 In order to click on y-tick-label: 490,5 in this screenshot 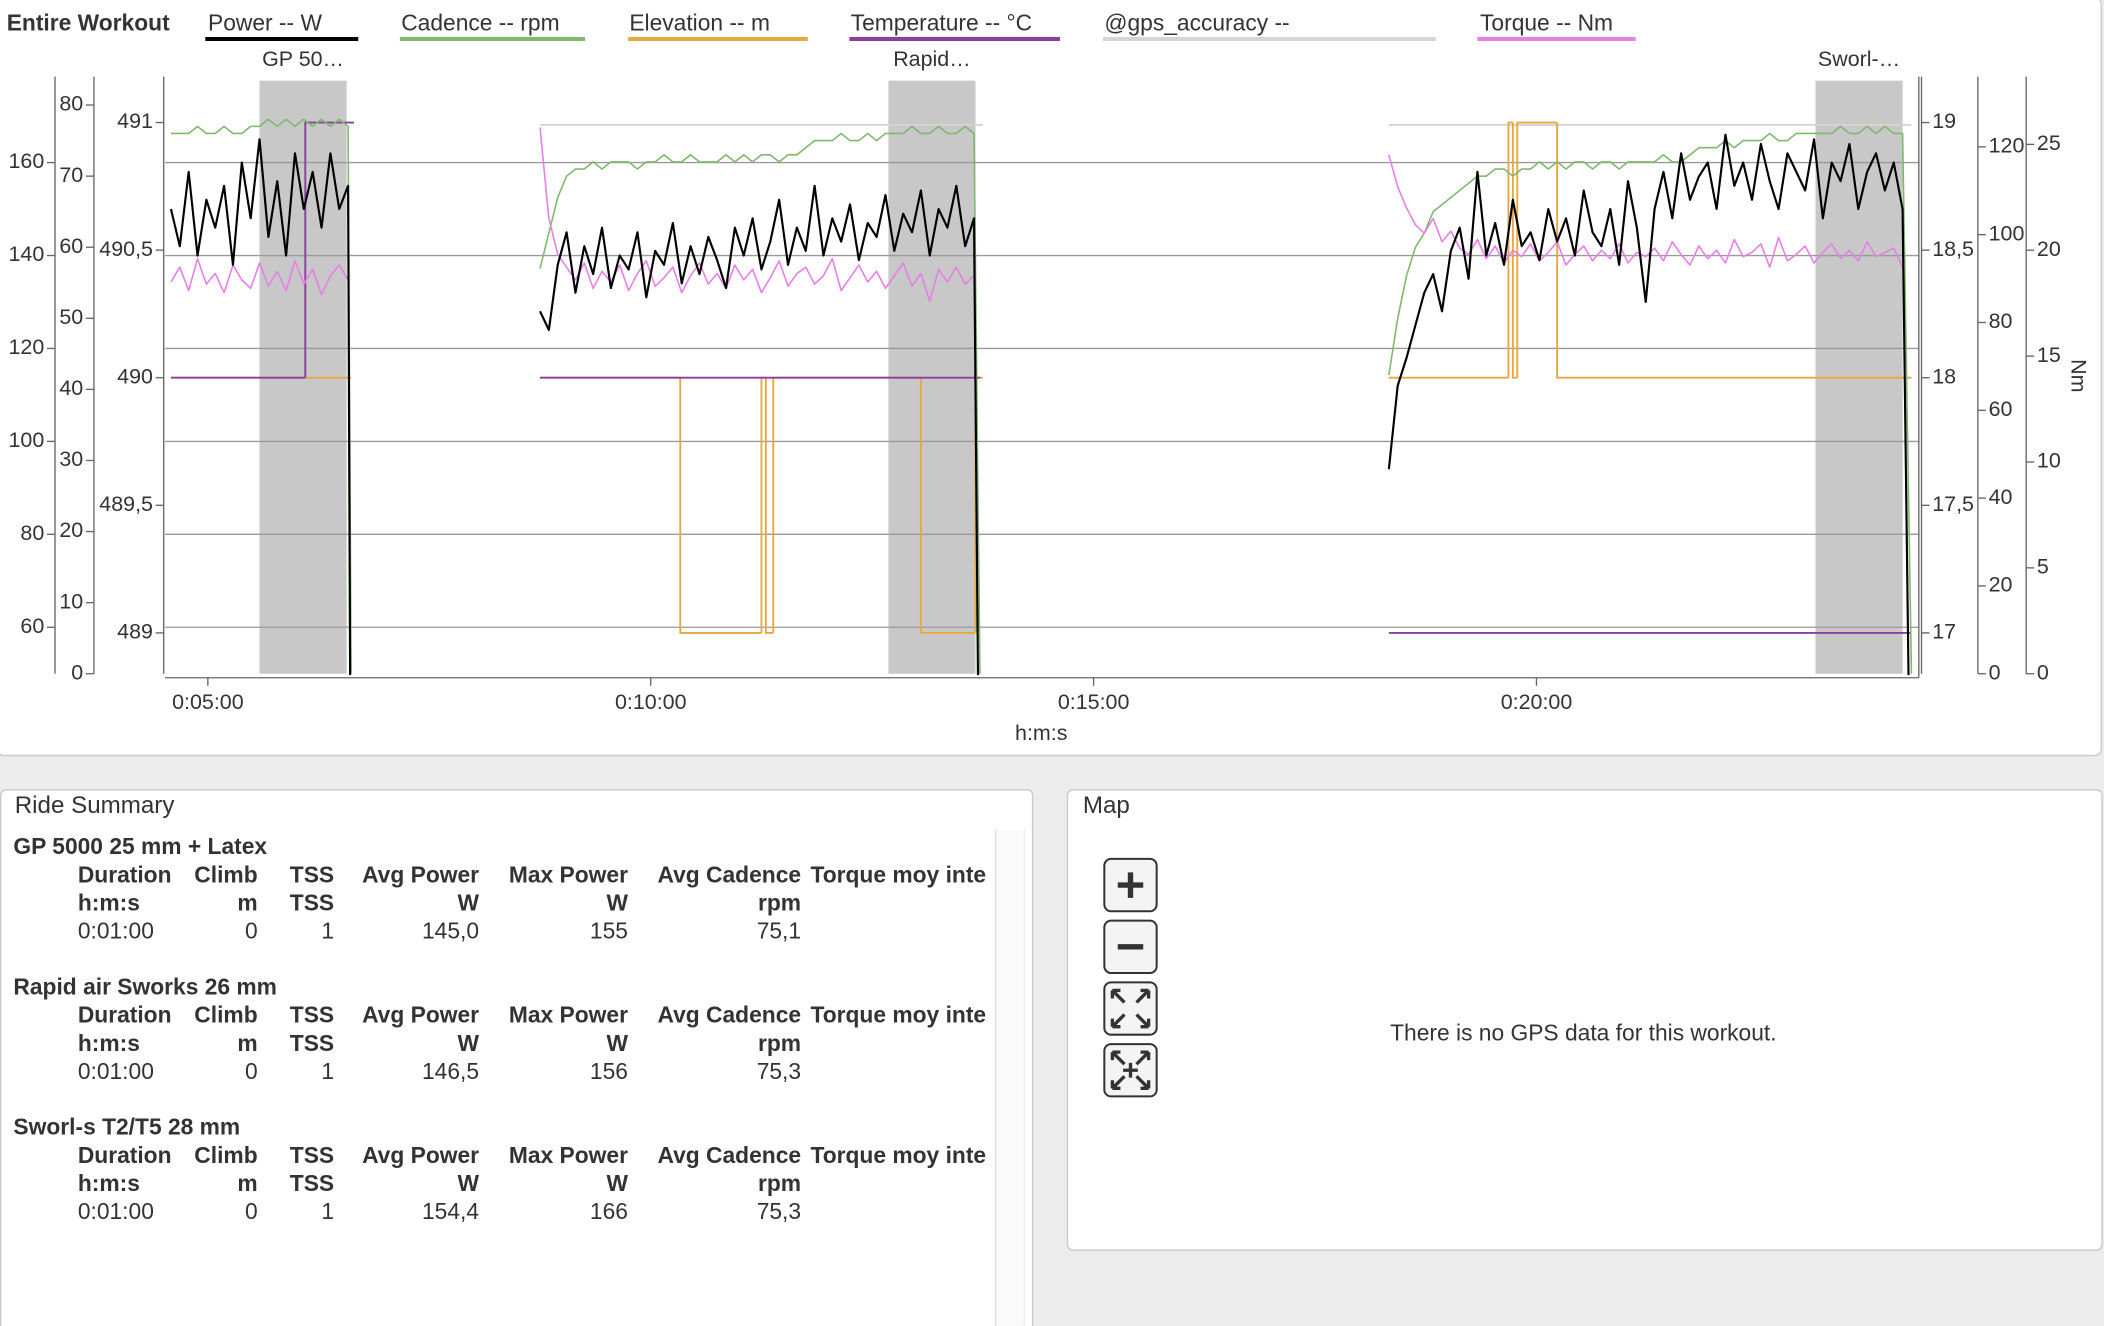, I will do `click(126, 249)`.